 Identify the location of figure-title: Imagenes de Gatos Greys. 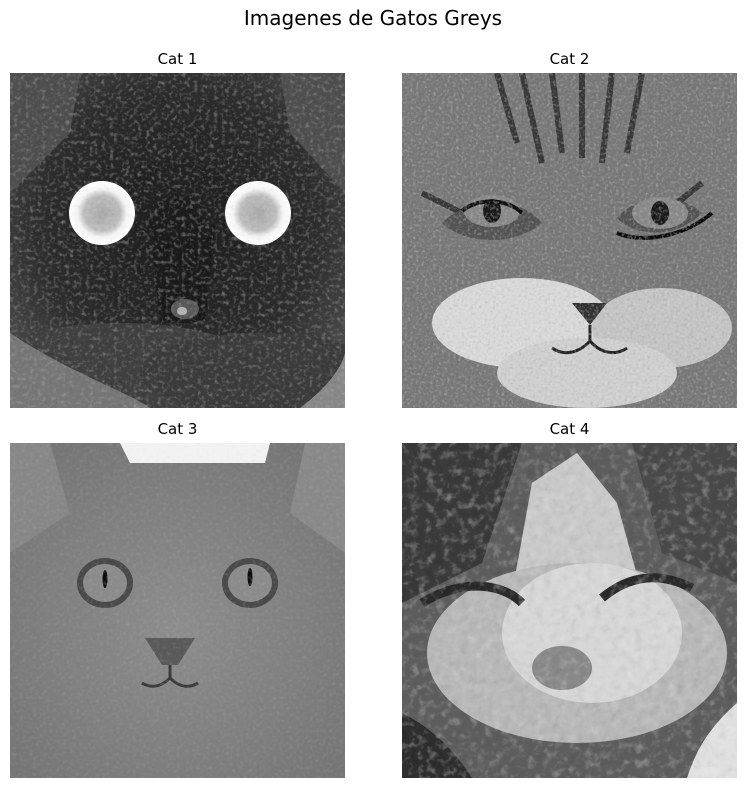
(373, 18).